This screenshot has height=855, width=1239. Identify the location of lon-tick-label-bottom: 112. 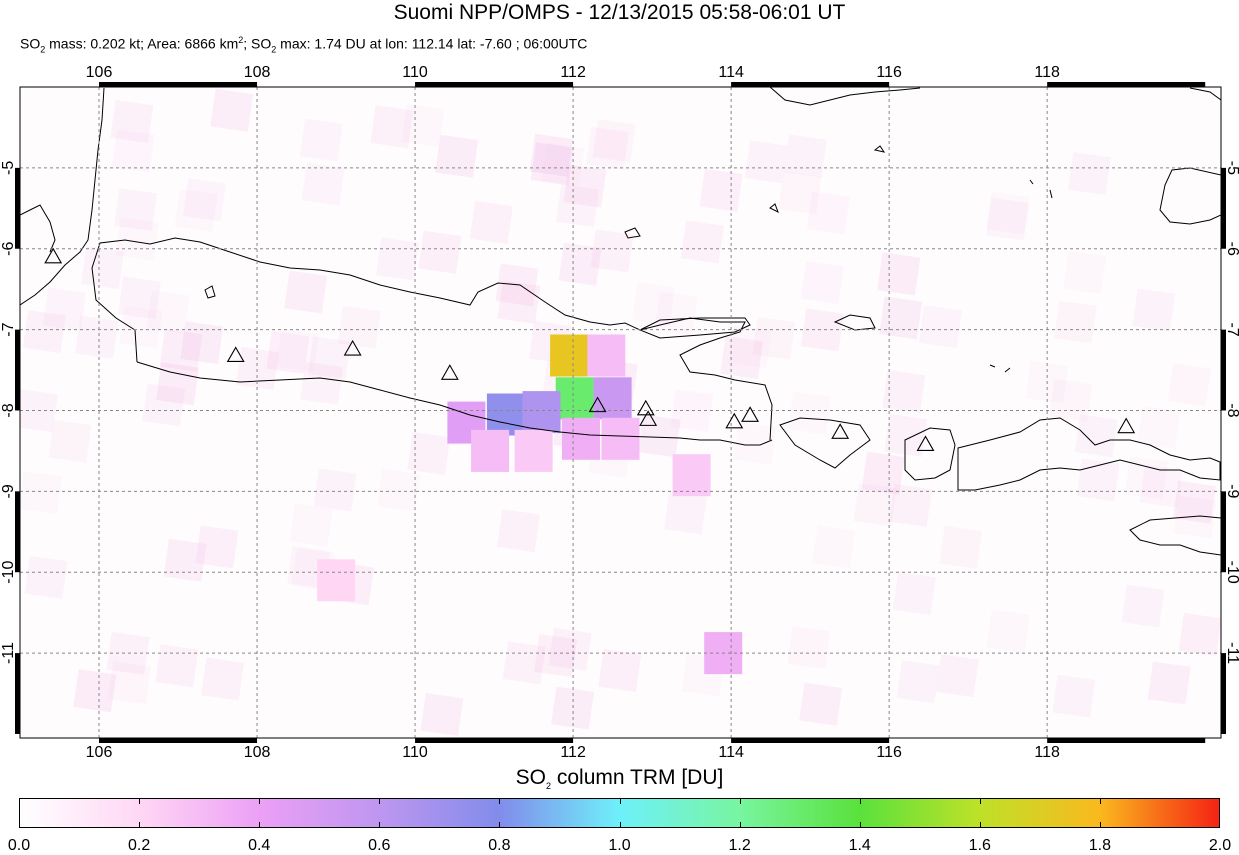
(573, 752).